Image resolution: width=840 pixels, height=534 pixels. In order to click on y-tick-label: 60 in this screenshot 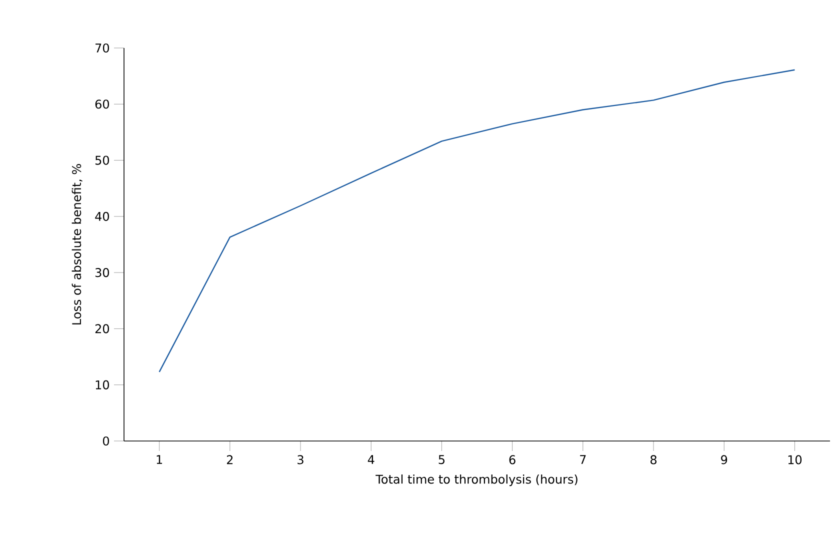, I will do `click(102, 104)`.